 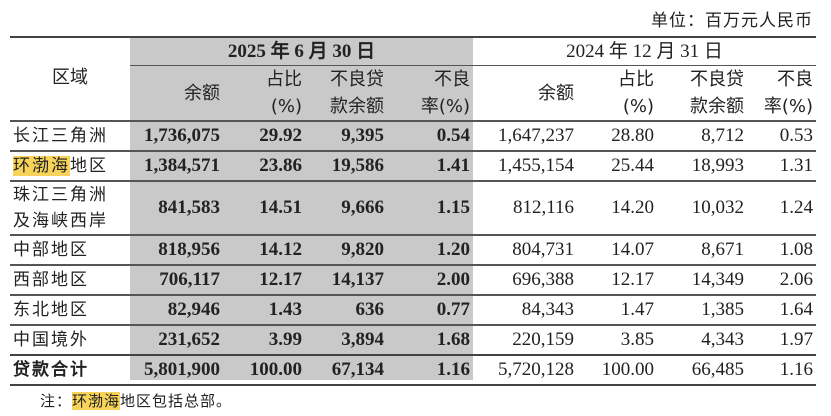 I want to click on current-value-cell: 12.17, so click(x=264, y=279).